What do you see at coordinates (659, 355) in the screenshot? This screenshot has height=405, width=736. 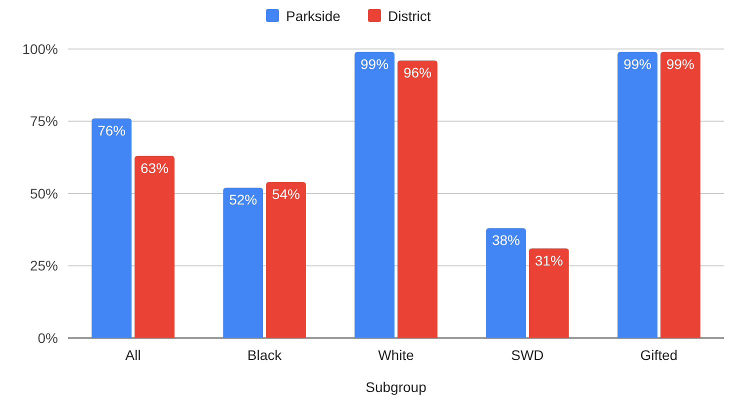 I see `x-tick-label: Gifted` at bounding box center [659, 355].